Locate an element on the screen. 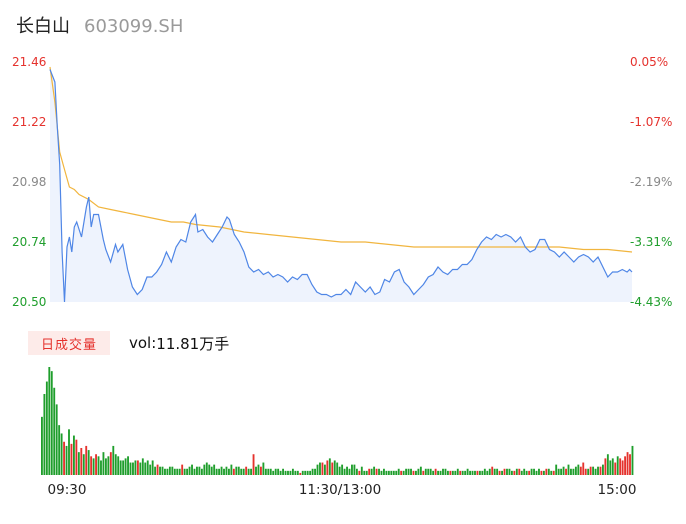 Image resolution: width=686 pixels, height=524 pixels. x-time-label: 09:30 is located at coordinates (67, 490).